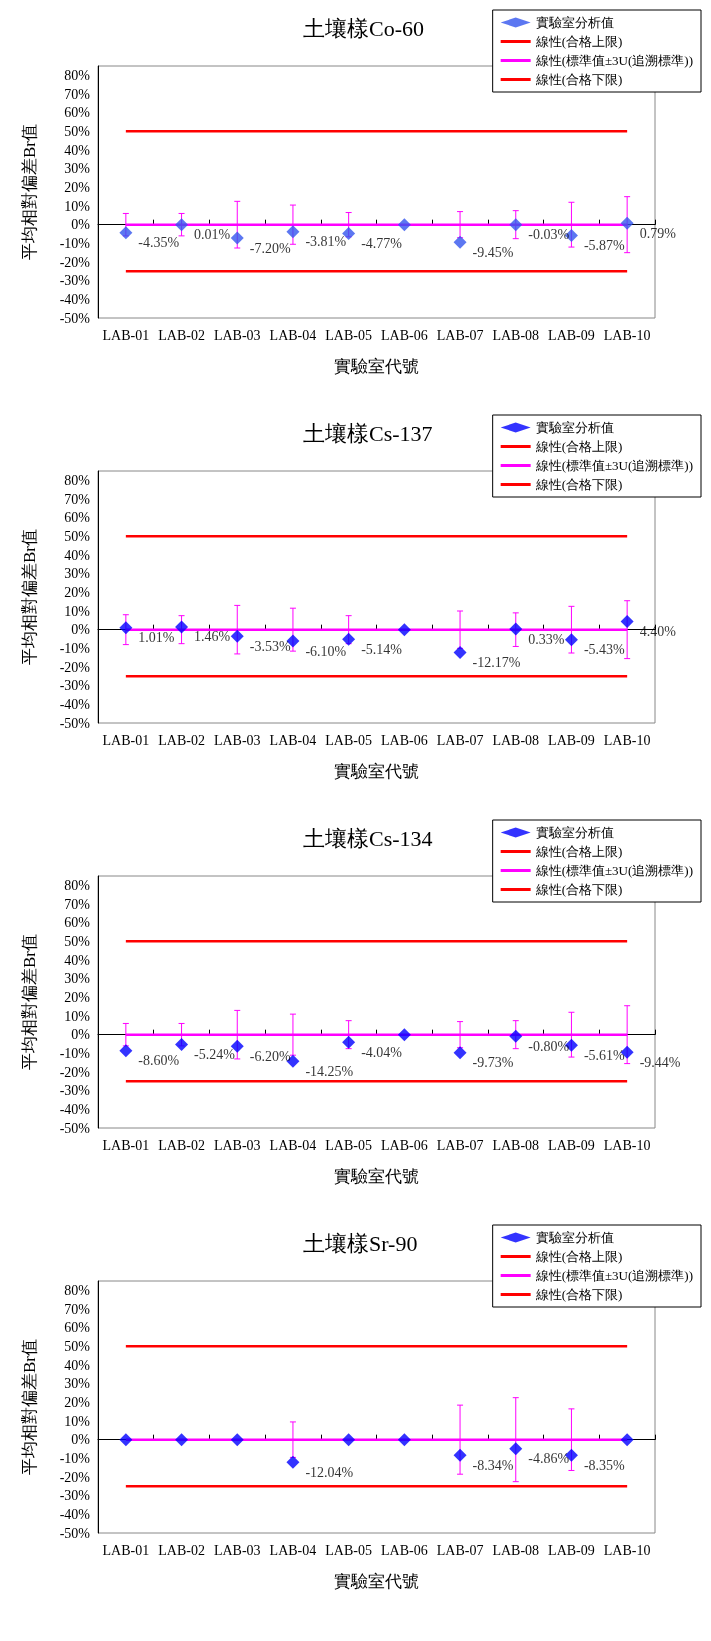 Image resolution: width=711 pixels, height=1641 pixels. Describe the element at coordinates (660, 1062) in the screenshot. I see `data-label: -9.44%` at that location.